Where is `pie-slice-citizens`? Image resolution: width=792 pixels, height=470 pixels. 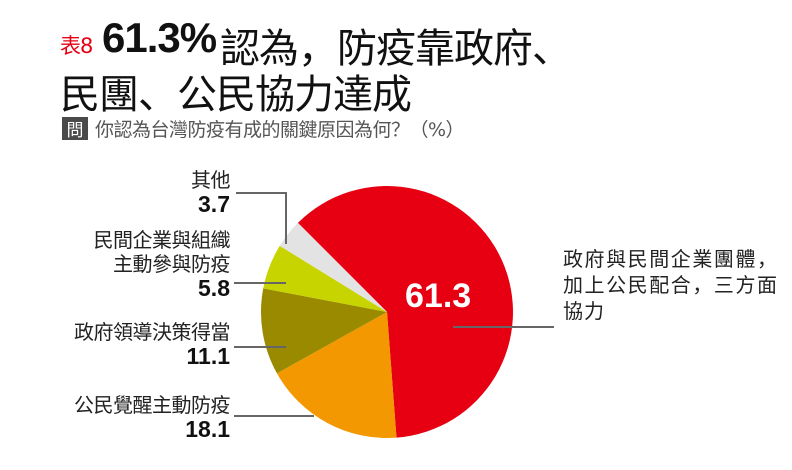 pie-slice-citizens is located at coordinates (336, 375).